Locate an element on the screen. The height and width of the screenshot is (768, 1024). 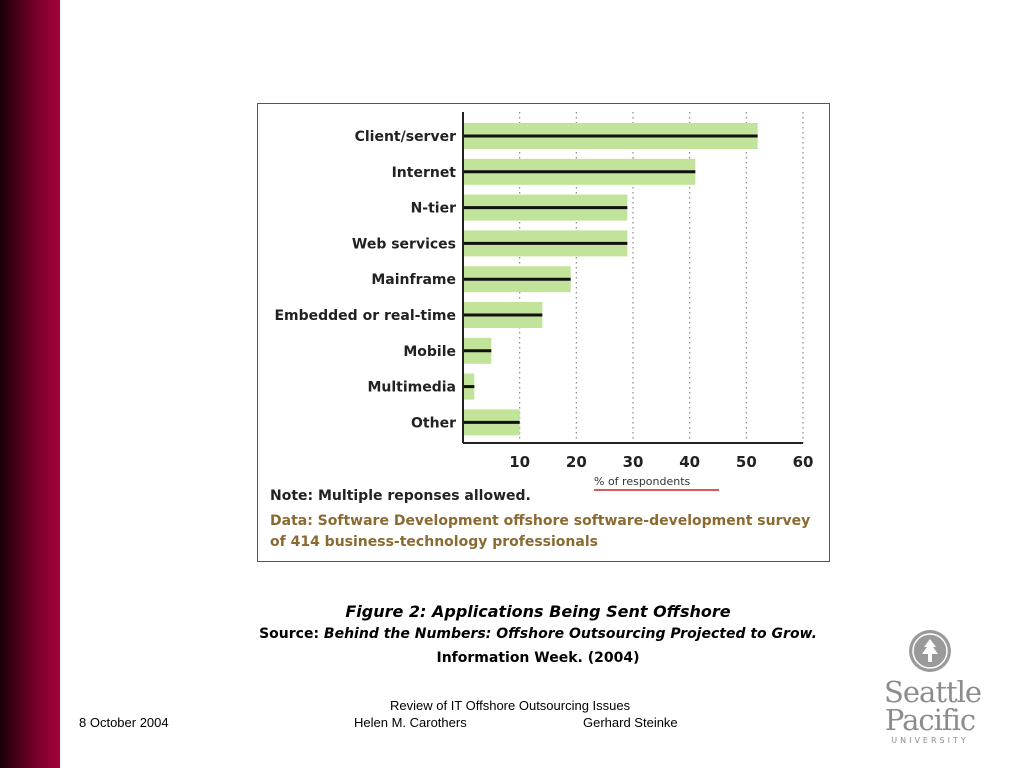
category-label-embedded-or-real-time: Embedded or real-time is located at coordinates (365, 316).